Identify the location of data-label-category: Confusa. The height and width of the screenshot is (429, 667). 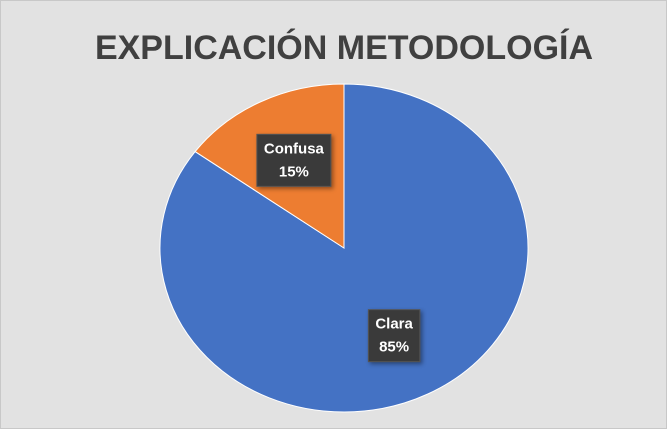
(294, 148).